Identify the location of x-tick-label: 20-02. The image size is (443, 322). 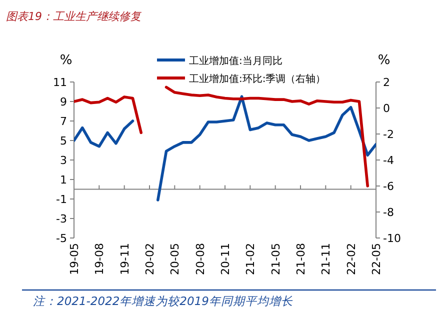
(150, 259).